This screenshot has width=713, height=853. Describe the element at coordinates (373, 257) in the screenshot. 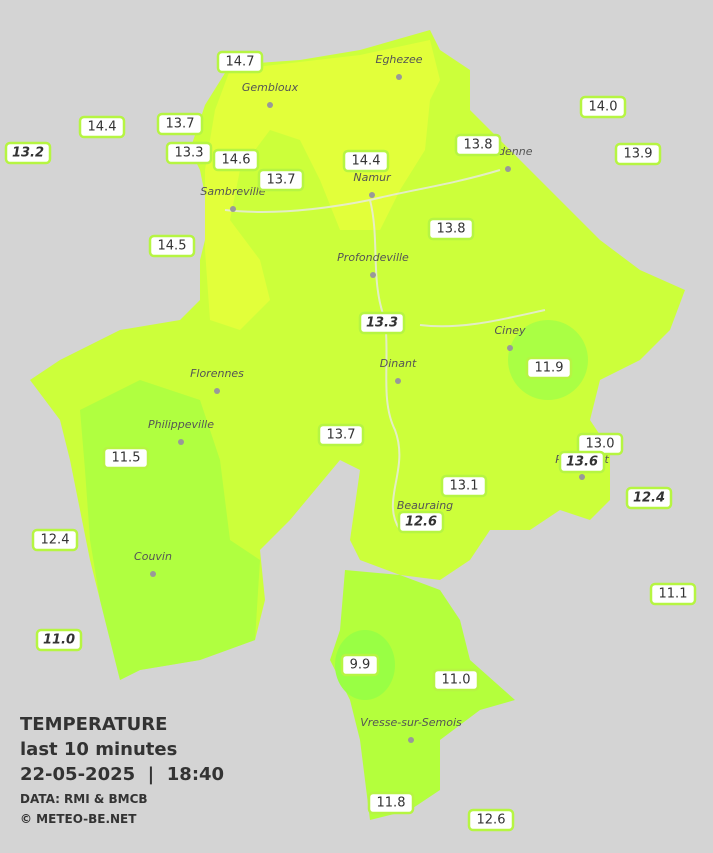

I see `town-label: Profondeville` at that location.